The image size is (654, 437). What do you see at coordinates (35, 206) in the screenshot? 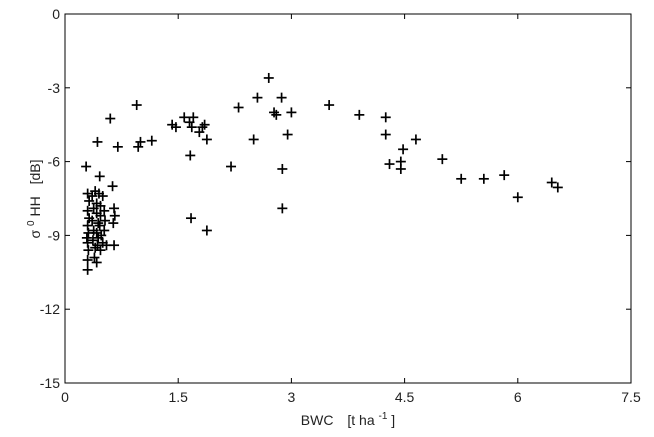
I see `y-axis-label-rest: HH` at bounding box center [35, 206].